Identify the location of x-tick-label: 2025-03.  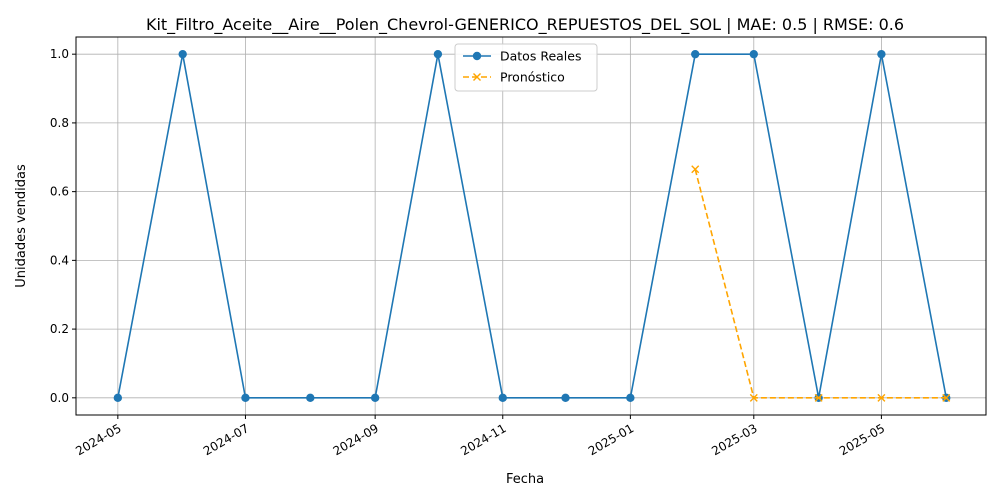
(734, 439).